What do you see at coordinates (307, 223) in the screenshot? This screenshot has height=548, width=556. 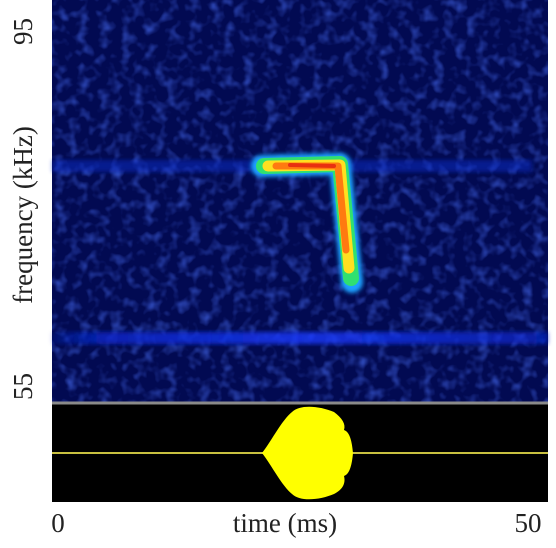 I see `call-contour` at bounding box center [307, 223].